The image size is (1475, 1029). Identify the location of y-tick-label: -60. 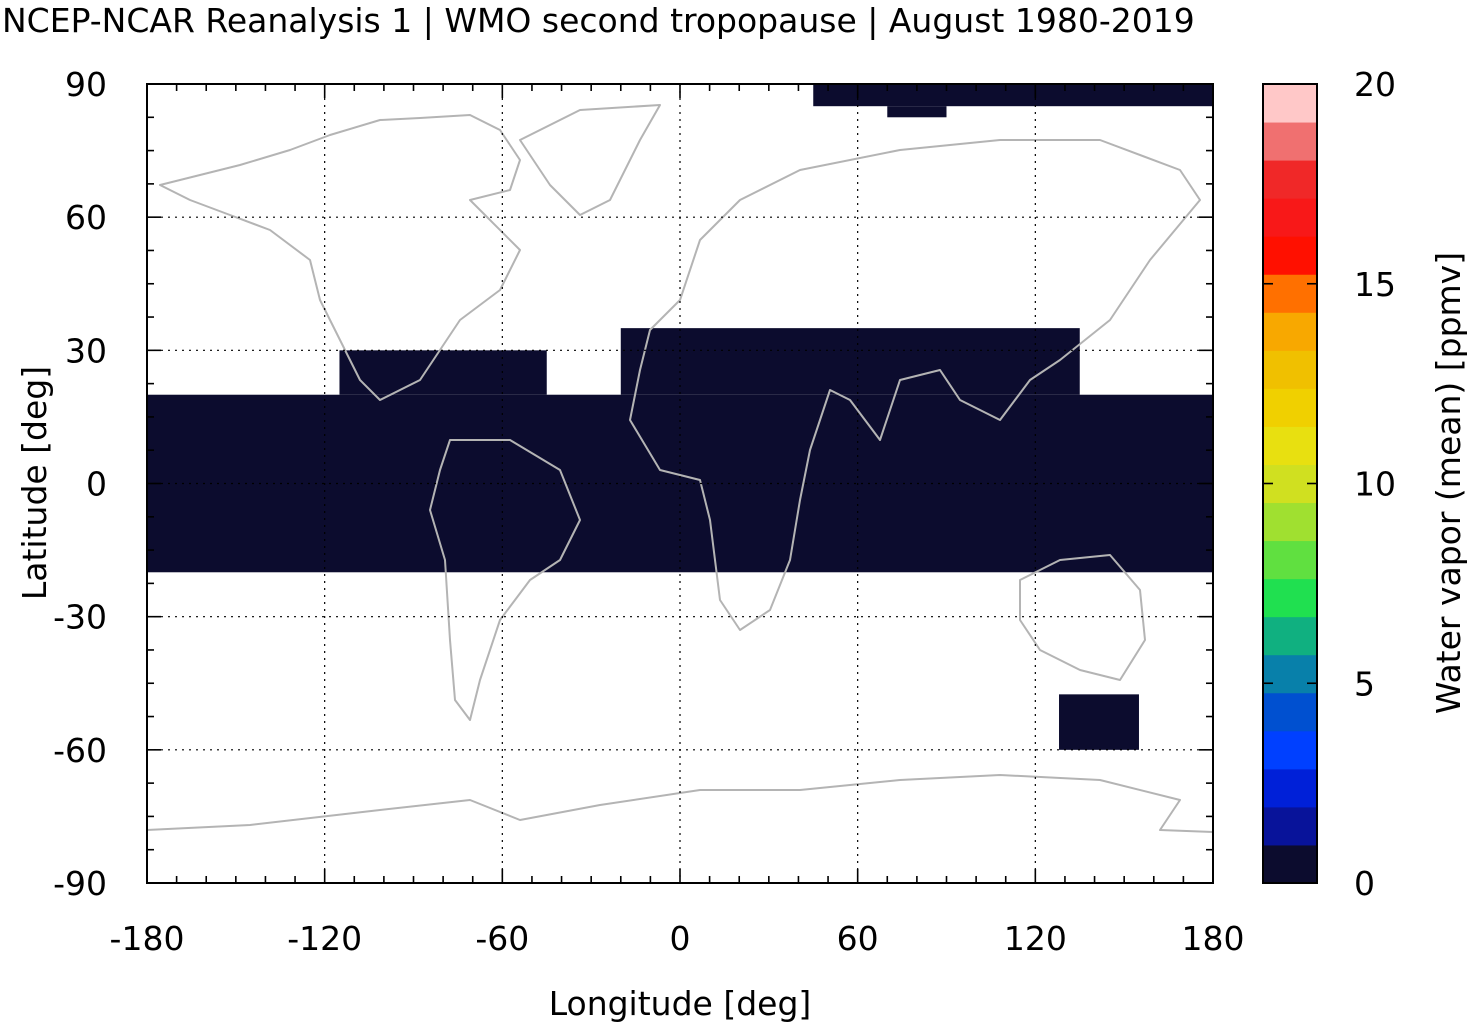
(80, 750).